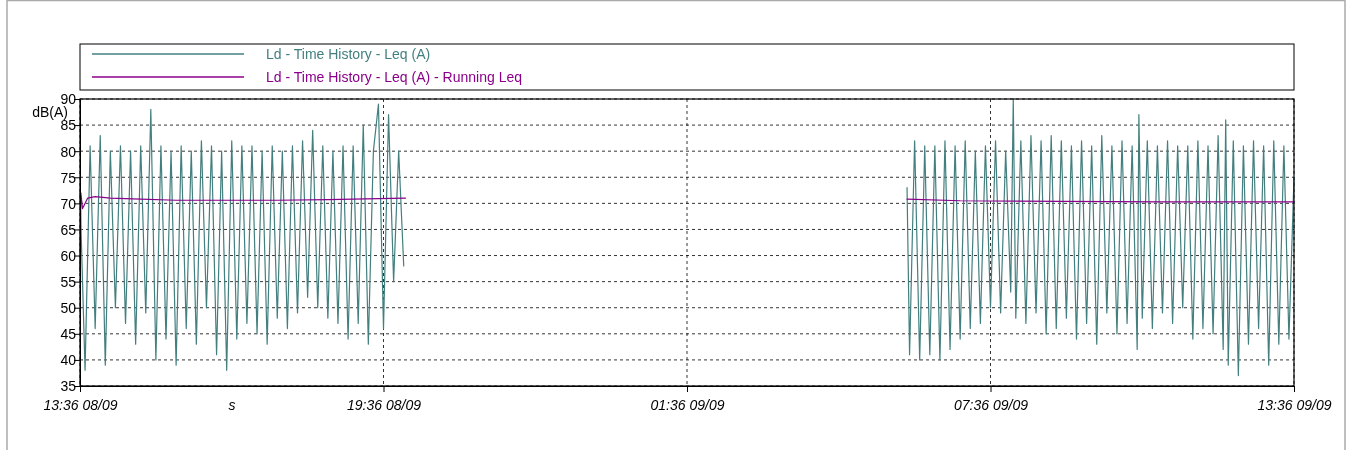 The image size is (1353, 450). Describe the element at coordinates (68, 255) in the screenshot. I see `y-tick-label: 60` at that location.